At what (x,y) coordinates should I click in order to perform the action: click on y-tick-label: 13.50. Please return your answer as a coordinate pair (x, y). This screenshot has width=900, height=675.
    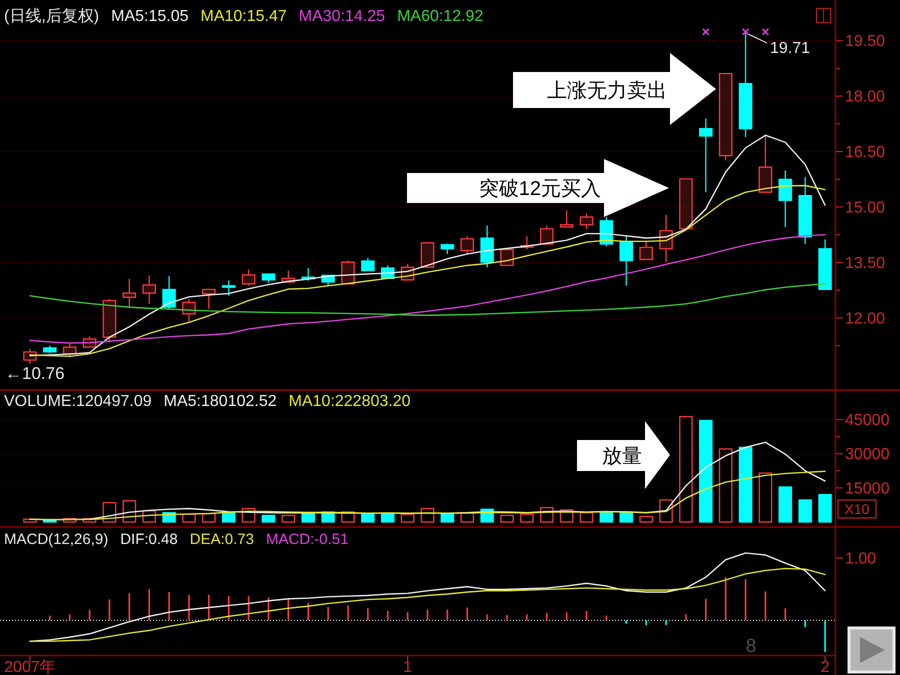
    Looking at the image, I should click on (865, 263).